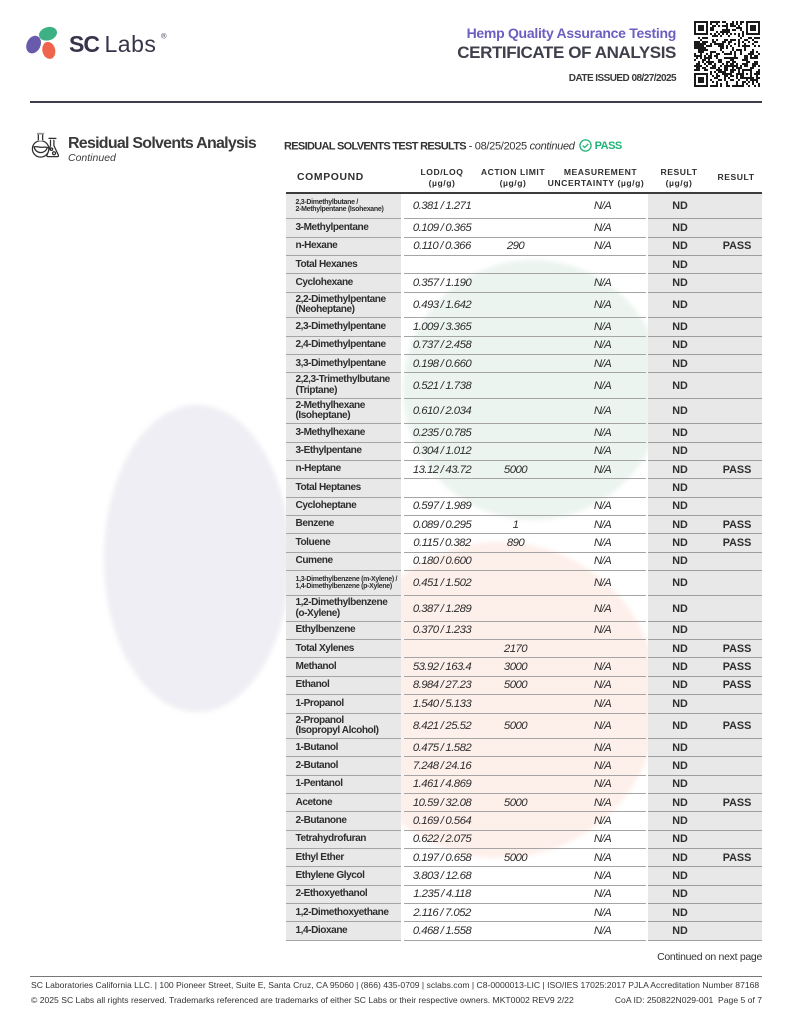  I want to click on svg-text: Labs, so click(131, 44).